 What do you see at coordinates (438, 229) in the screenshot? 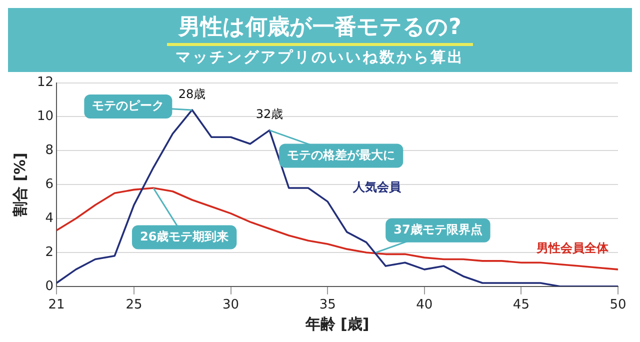
I see `annotation: 37歳モテ限界点` at bounding box center [438, 229].